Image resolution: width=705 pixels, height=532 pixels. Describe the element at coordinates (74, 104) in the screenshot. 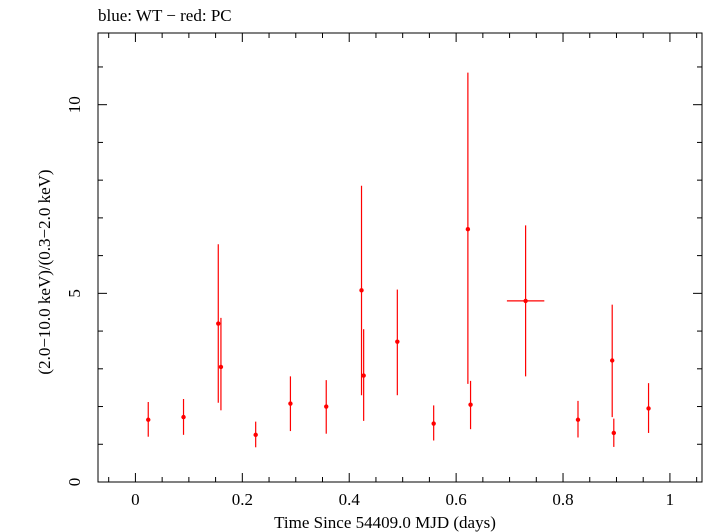

I see `y-tick-label: 10` at that location.